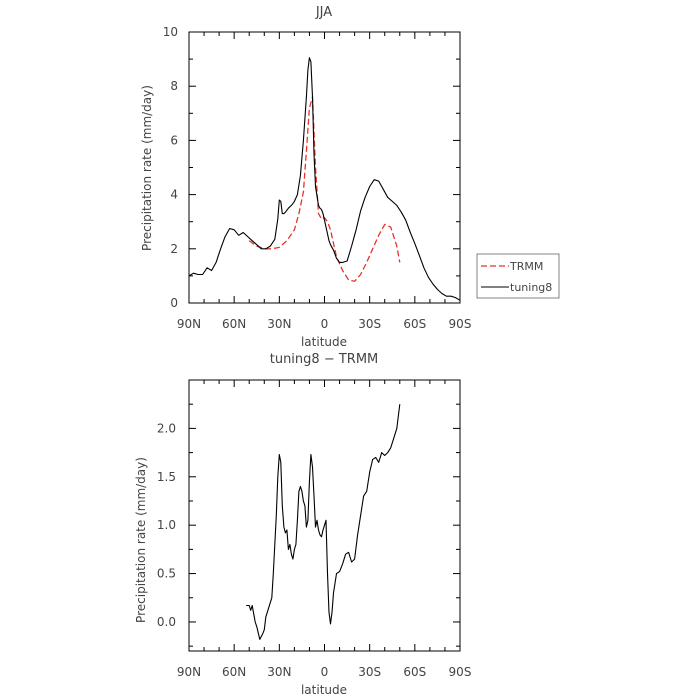 This screenshot has width=700, height=700. Describe the element at coordinates (170, 32) in the screenshot. I see `y-tick-label: 10` at that location.